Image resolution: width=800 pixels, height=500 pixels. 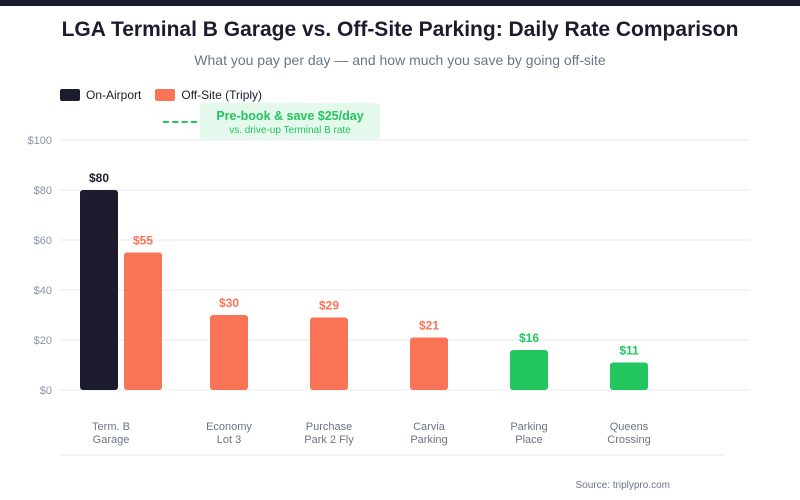 I want to click on x-tick-label: Lot 3, so click(x=229, y=440).